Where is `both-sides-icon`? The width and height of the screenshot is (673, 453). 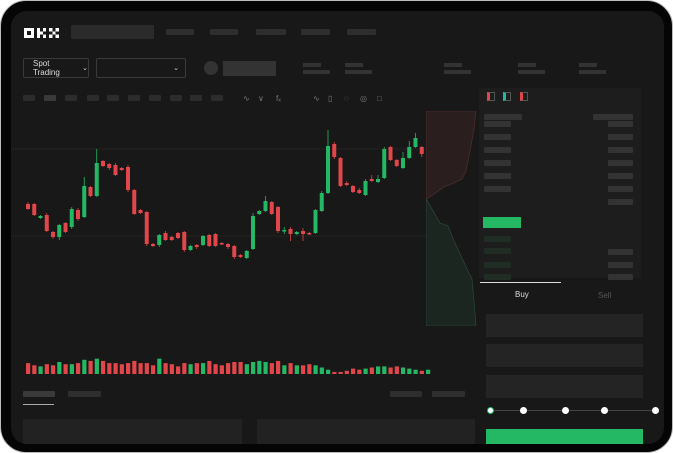 both-sides-icon is located at coordinates (491, 96).